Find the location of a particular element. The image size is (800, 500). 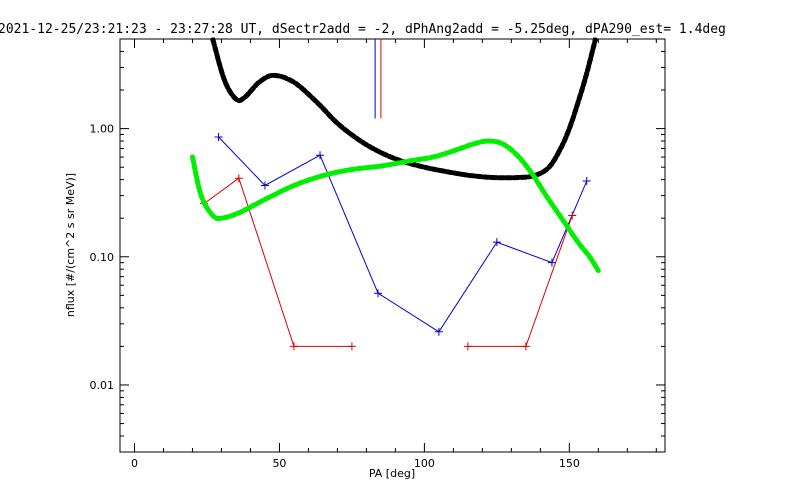

y-tick-label: 0.10 is located at coordinates (102, 257).